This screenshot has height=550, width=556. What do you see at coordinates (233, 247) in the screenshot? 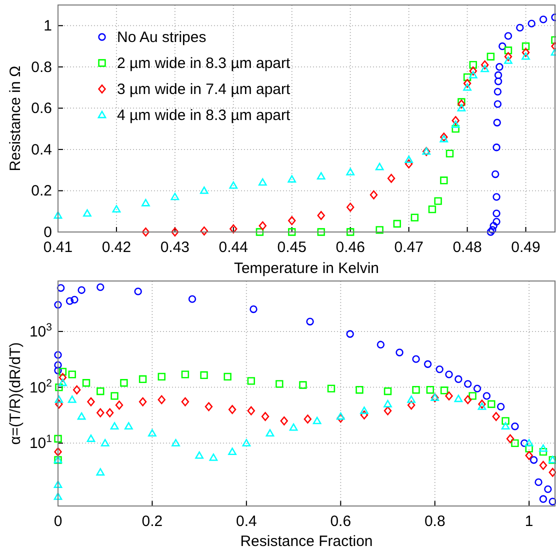
I see `x-tick-label: 0.44` at bounding box center [233, 247].